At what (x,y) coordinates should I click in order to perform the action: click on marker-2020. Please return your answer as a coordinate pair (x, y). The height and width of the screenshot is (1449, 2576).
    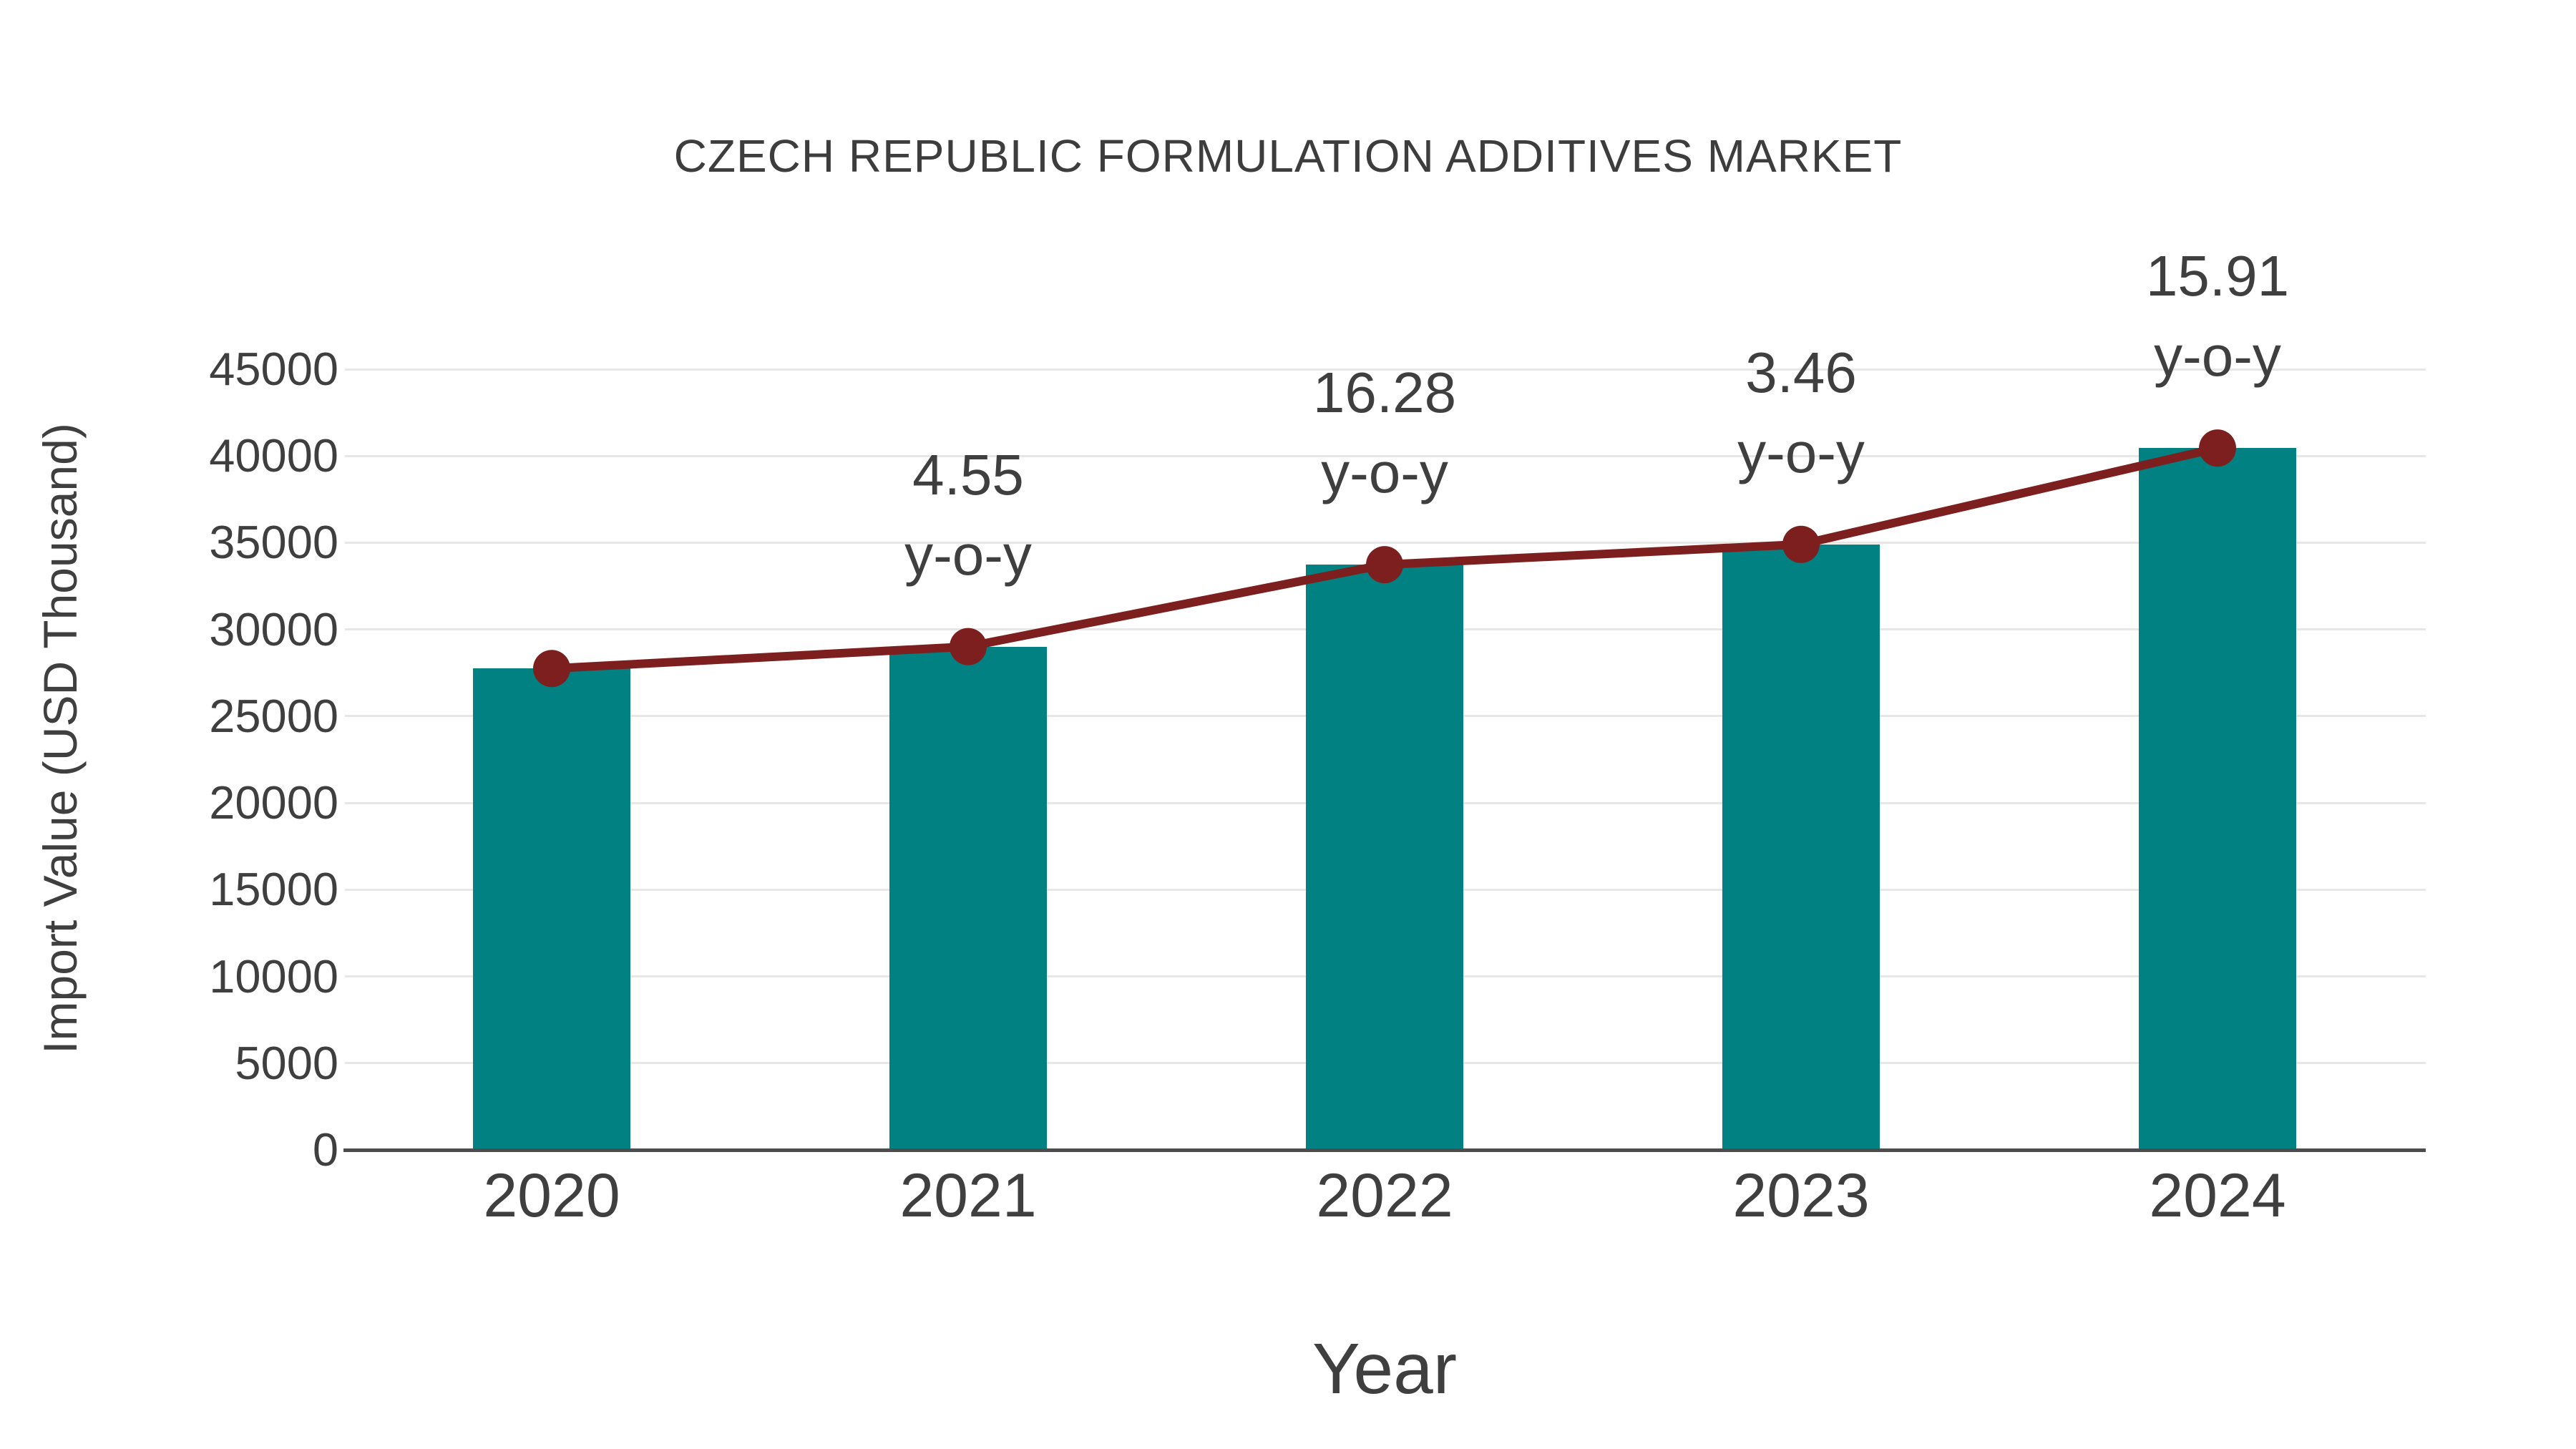
    Looking at the image, I should click on (551, 669).